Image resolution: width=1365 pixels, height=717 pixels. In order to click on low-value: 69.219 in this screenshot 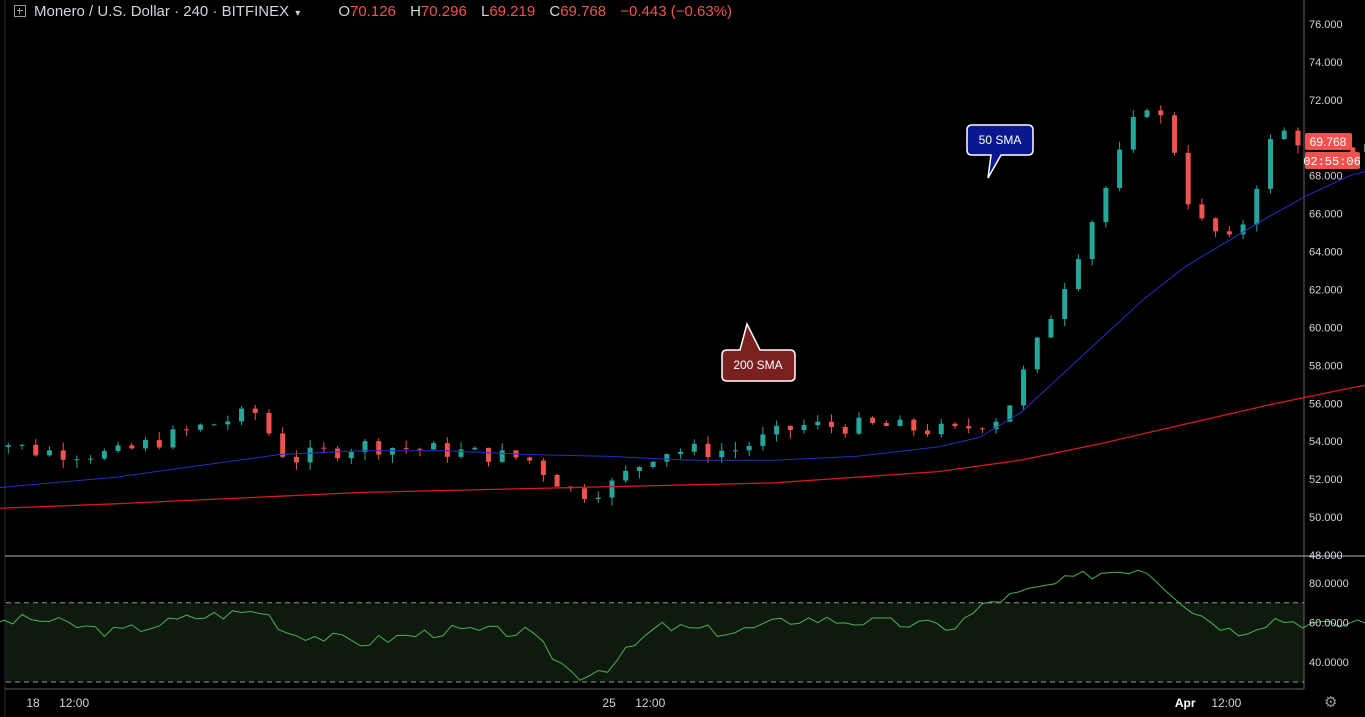, I will do `click(512, 11)`.